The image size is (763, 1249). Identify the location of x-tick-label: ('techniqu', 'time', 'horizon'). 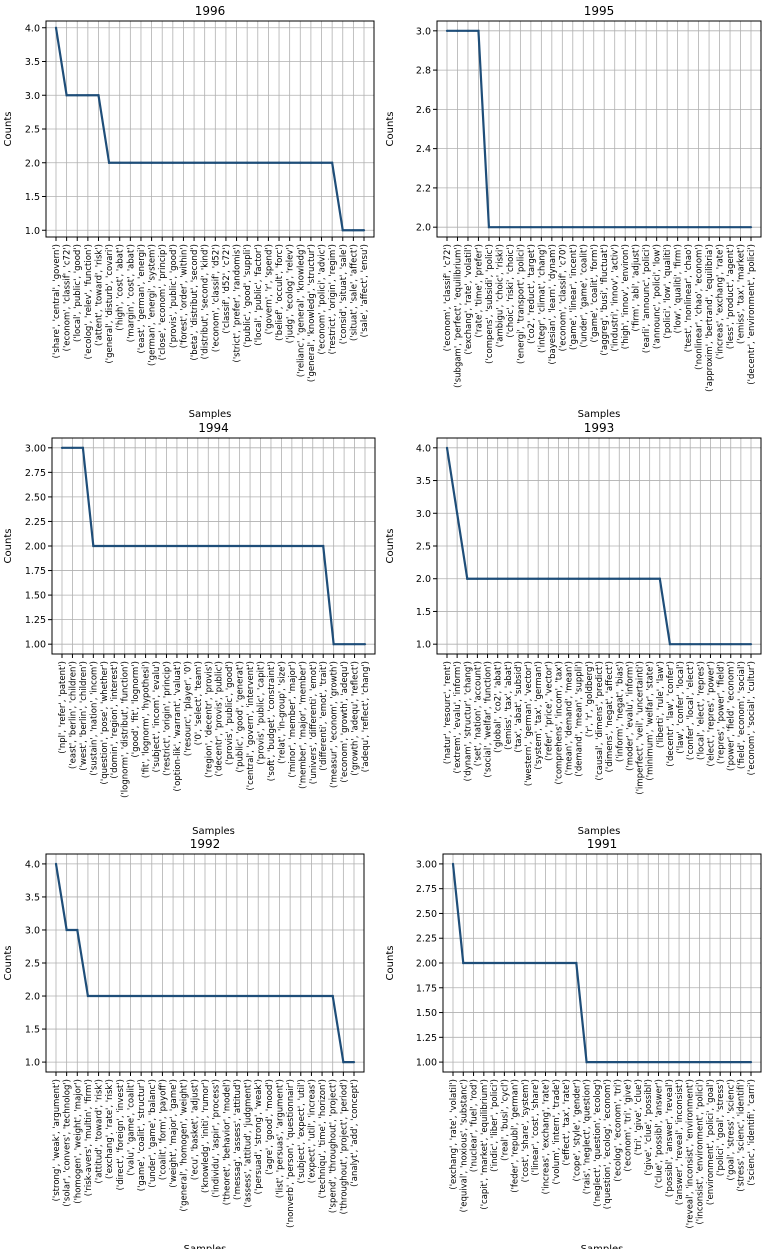
(323, 1138).